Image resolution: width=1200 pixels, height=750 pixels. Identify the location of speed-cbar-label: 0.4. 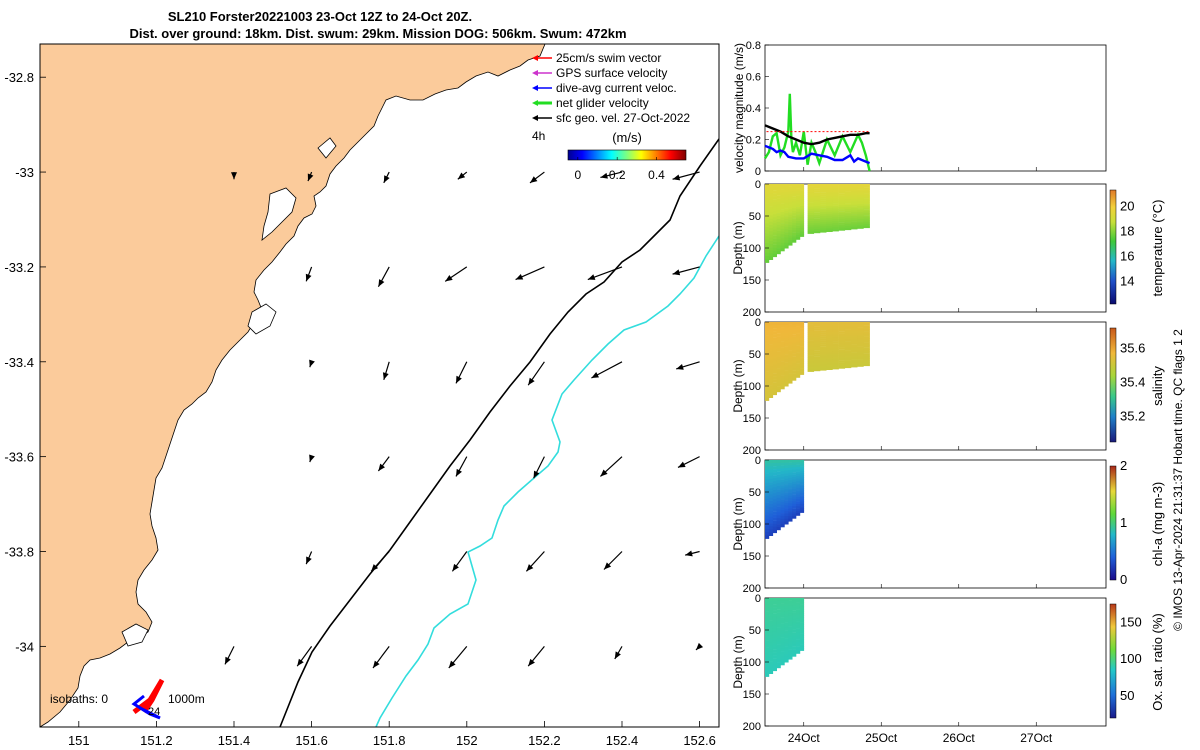
(656, 175).